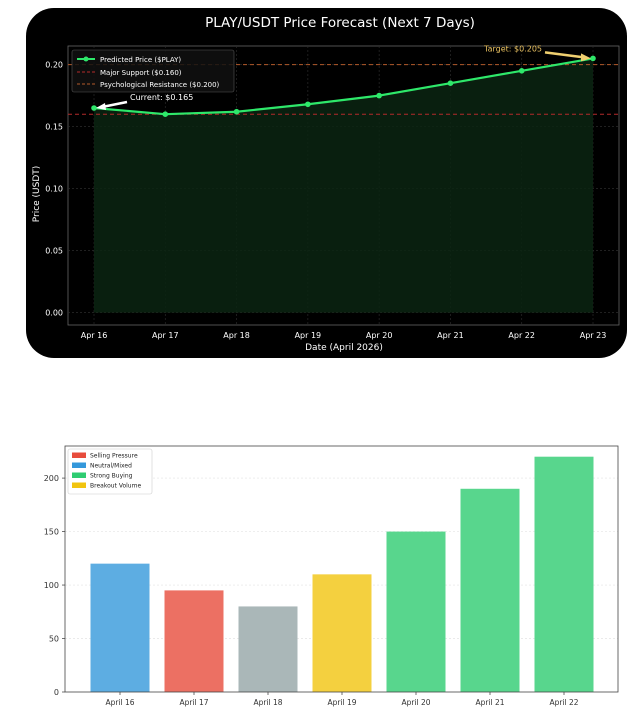 Image resolution: width=644 pixels, height=719 pixels. Describe the element at coordinates (193, 702) in the screenshot. I see `x-tick-label: April 17` at that location.